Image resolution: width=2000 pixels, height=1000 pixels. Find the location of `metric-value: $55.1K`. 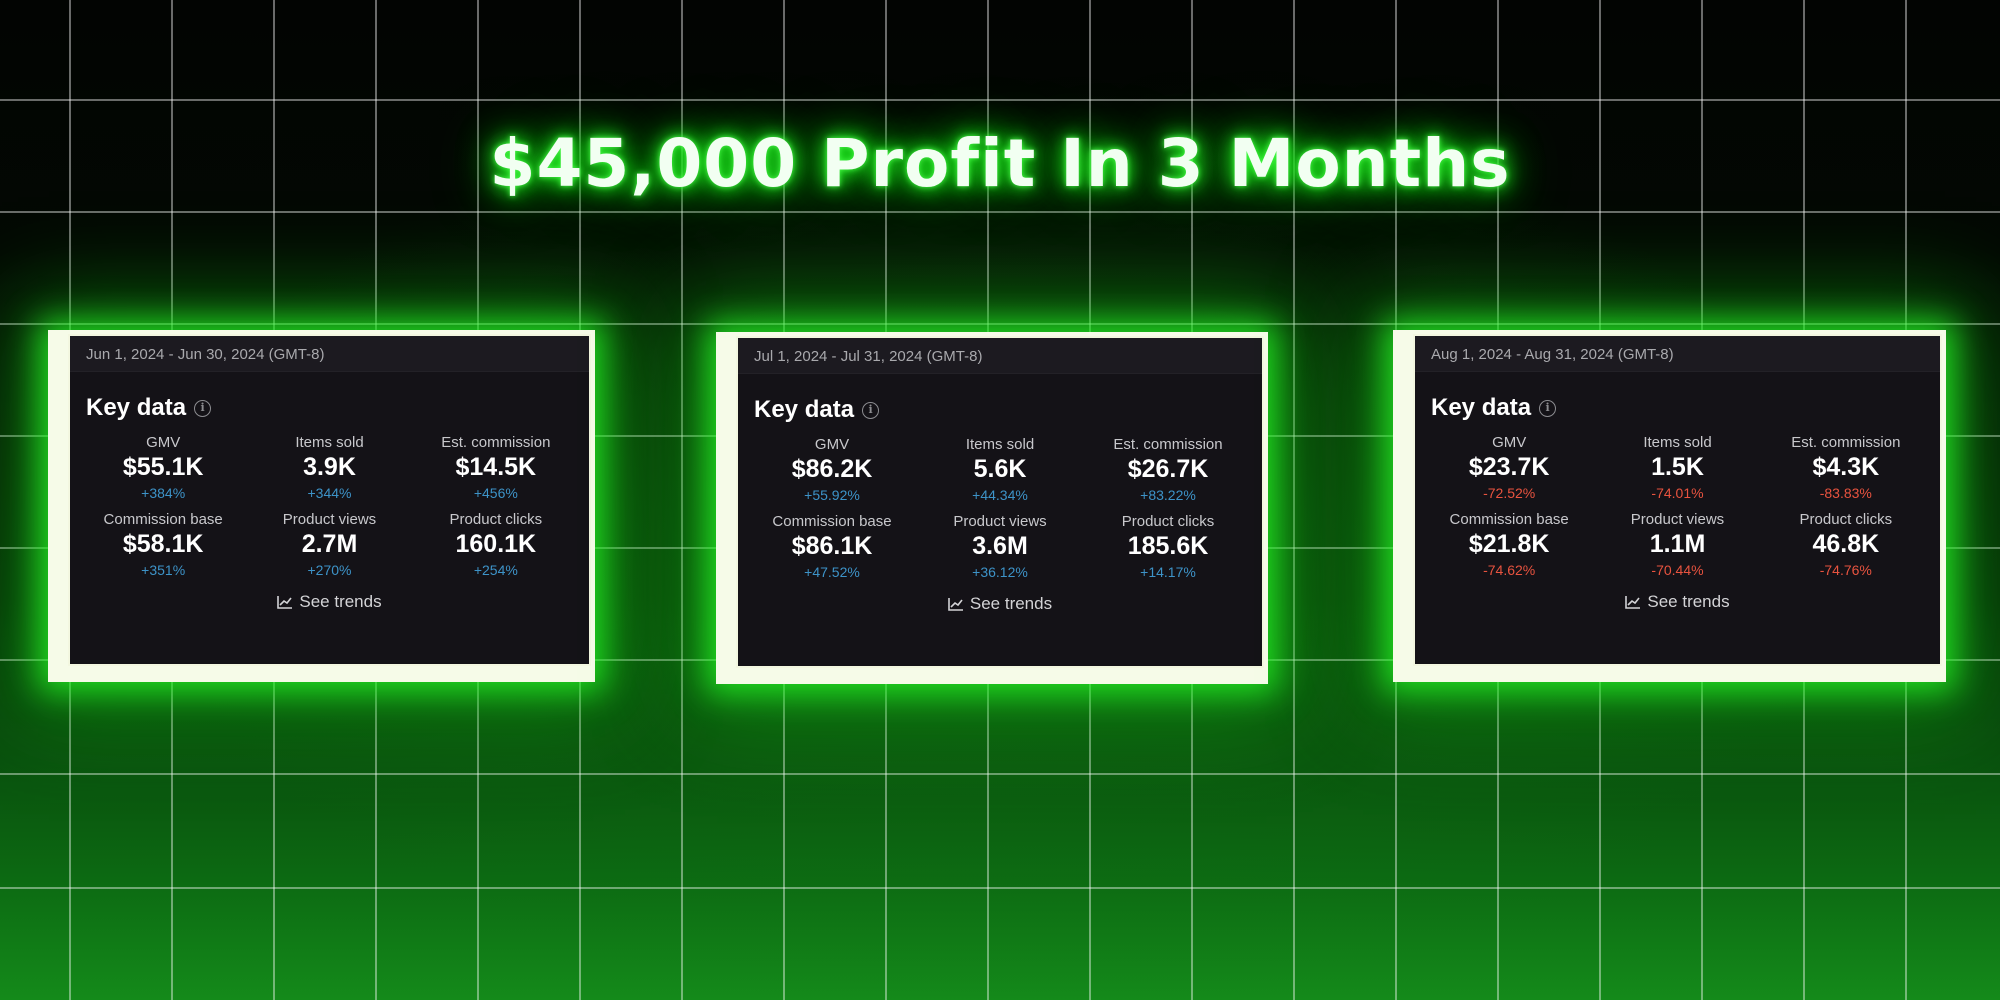

metric-value: $55.1K is located at coordinates (163, 467).